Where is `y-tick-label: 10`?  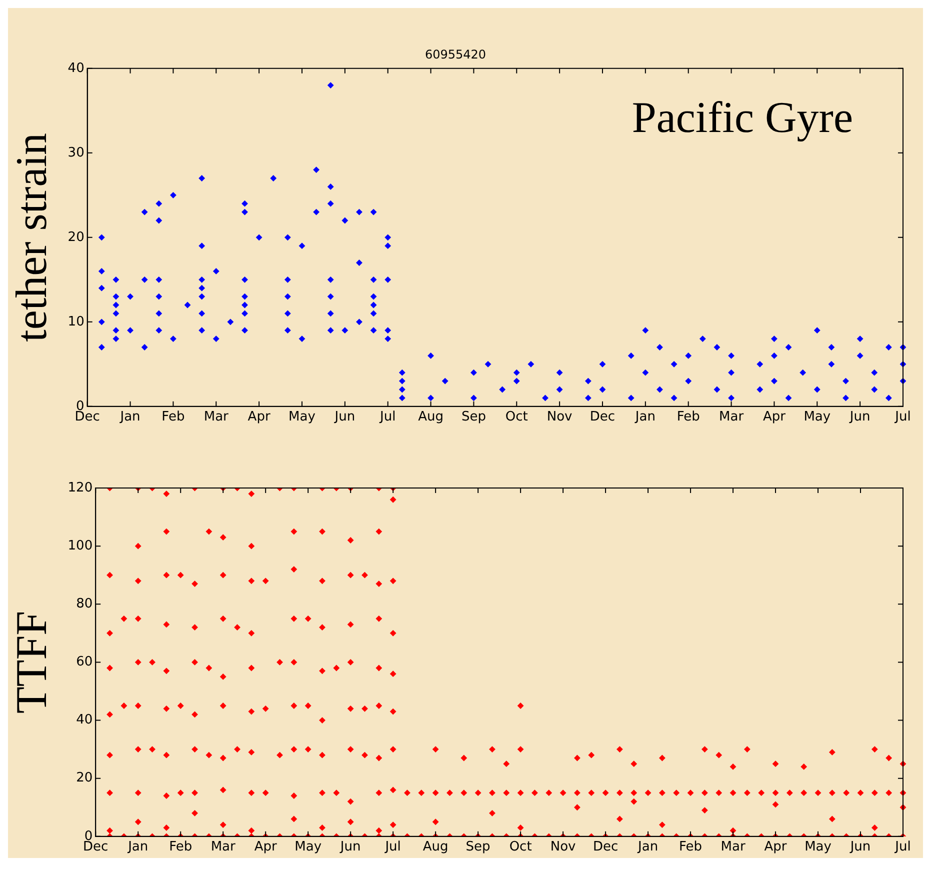 y-tick-label: 10 is located at coordinates (76, 322).